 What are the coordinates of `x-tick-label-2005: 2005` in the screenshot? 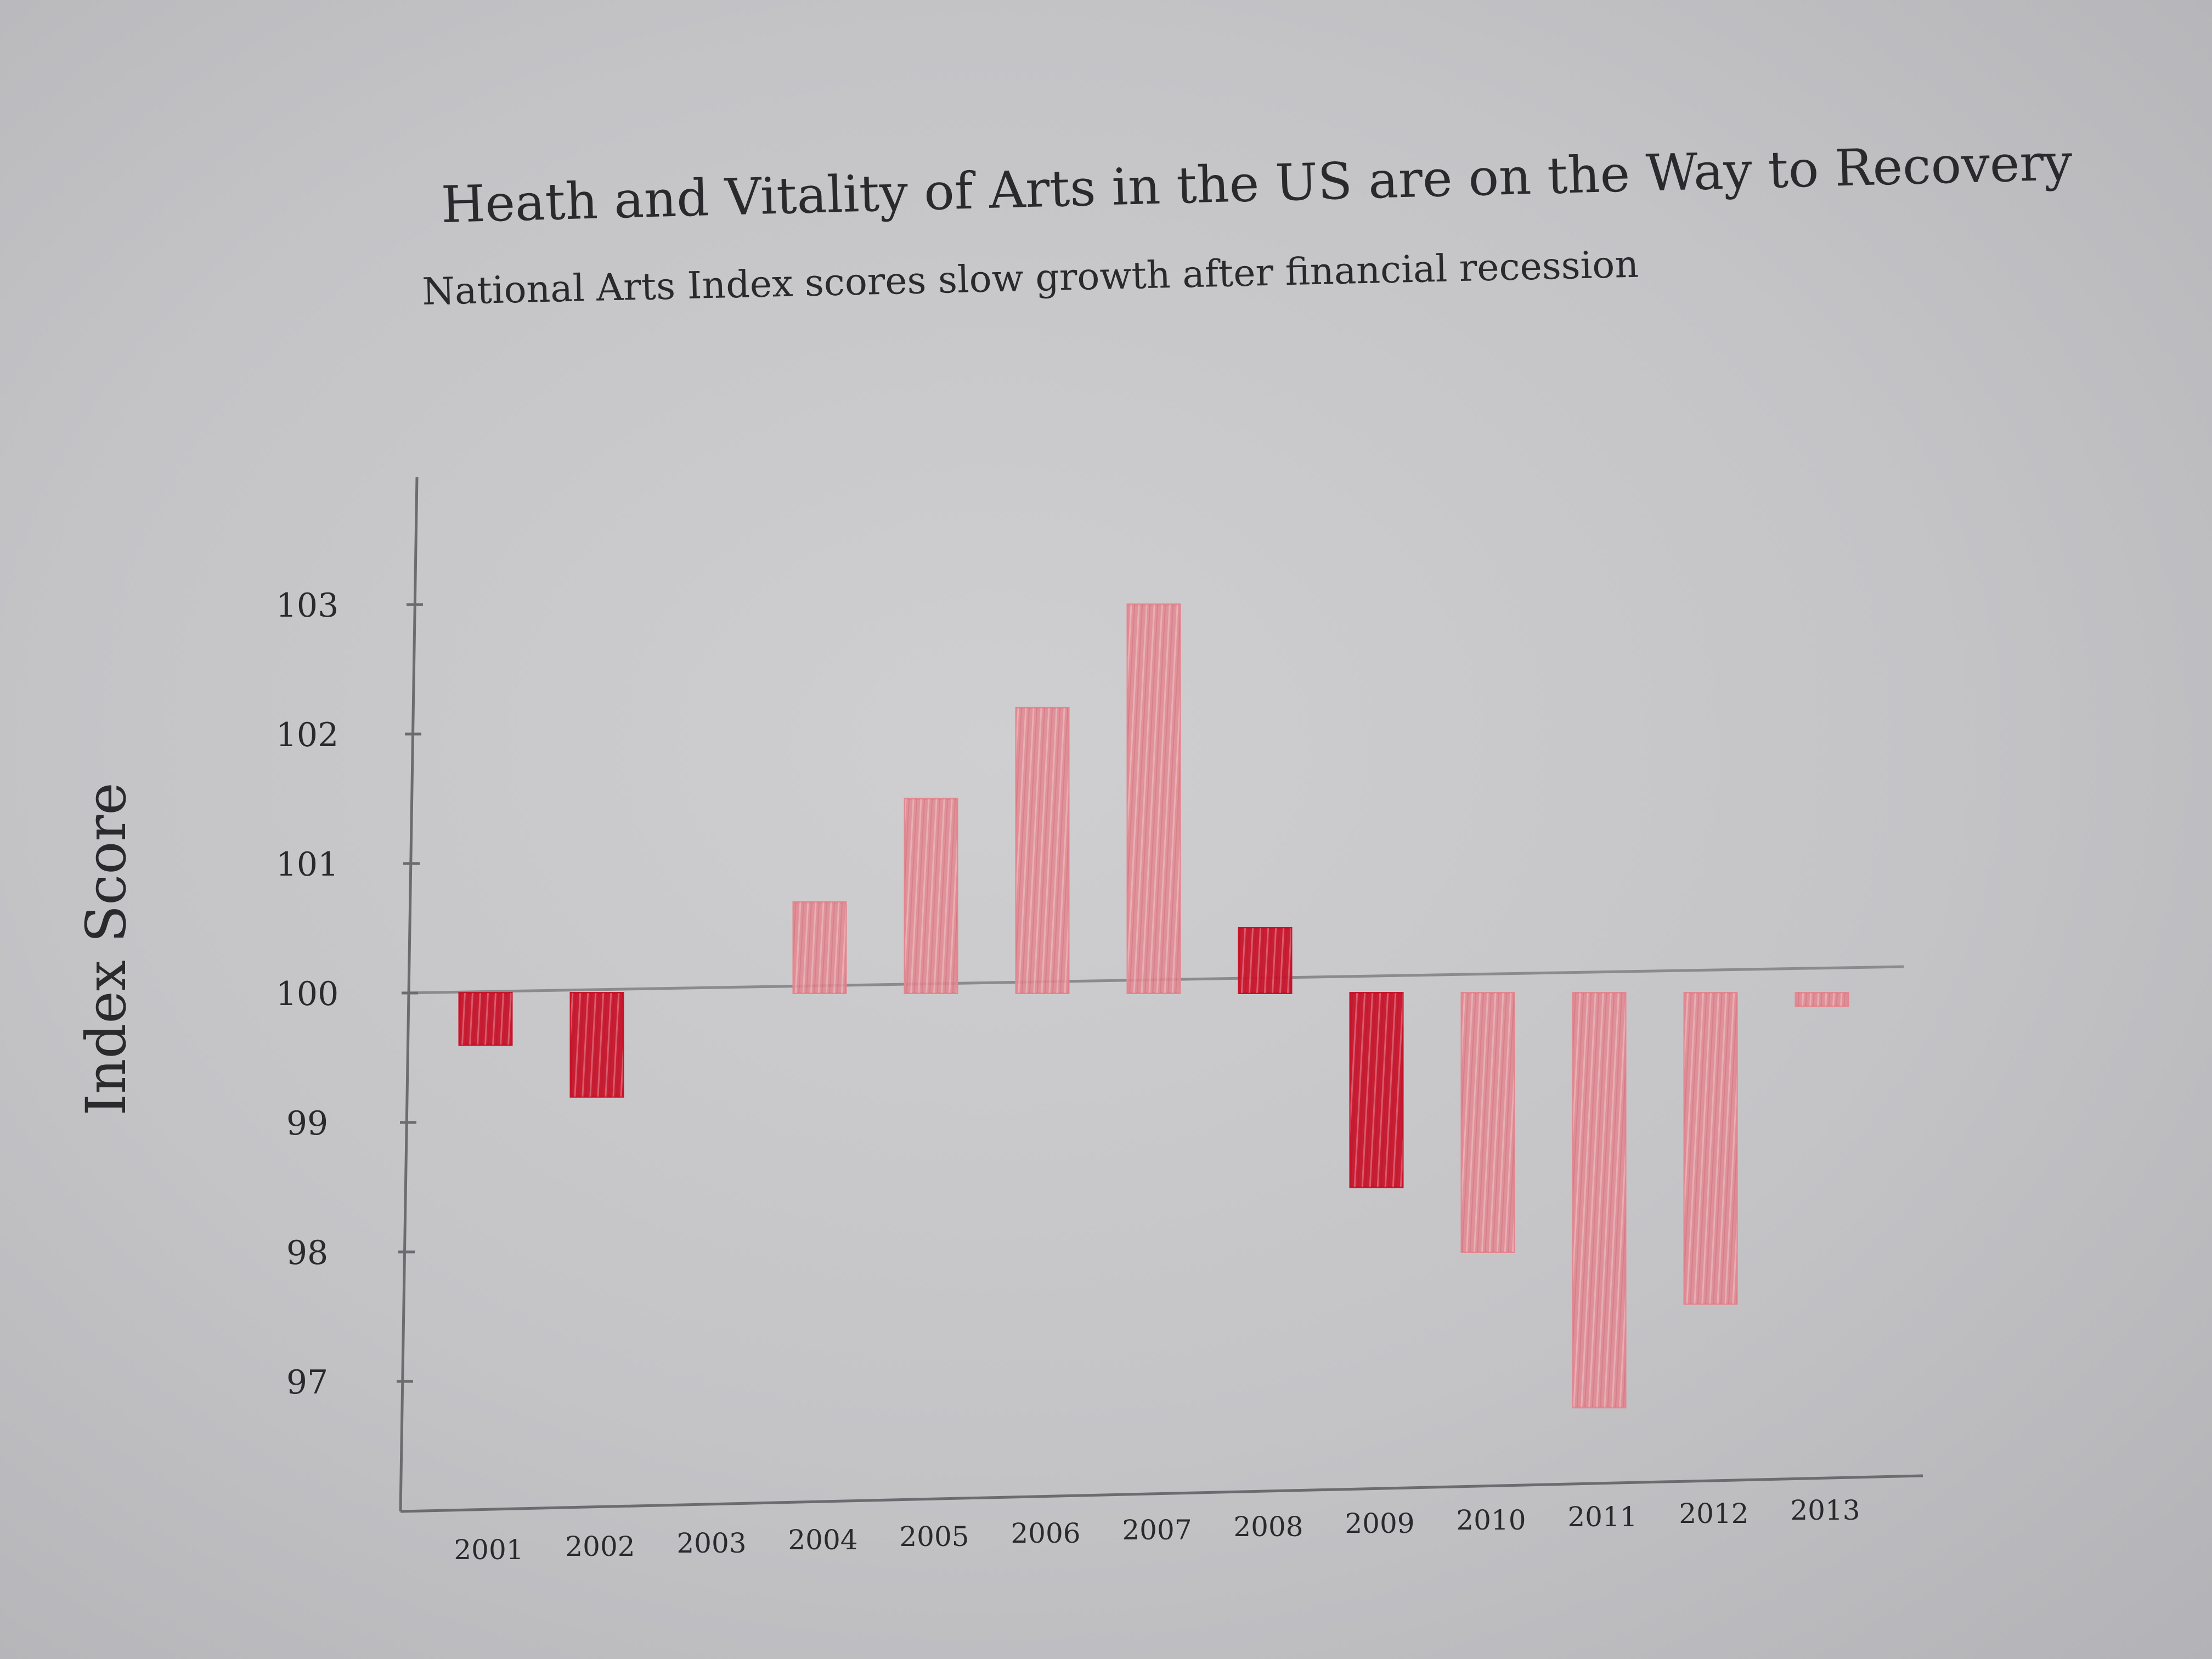 It's located at (934, 1537).